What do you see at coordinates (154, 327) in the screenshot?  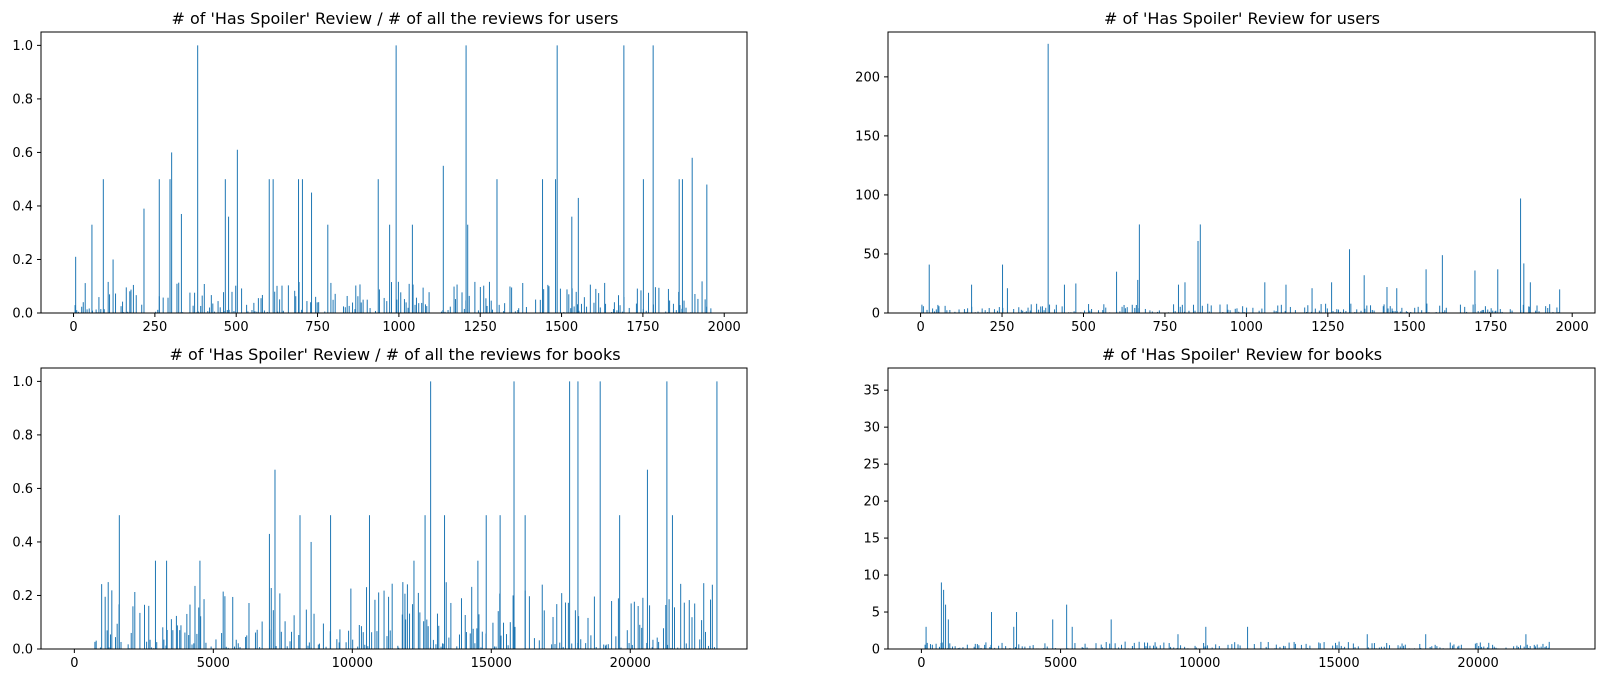 I see `x-tick-label: 250` at bounding box center [154, 327].